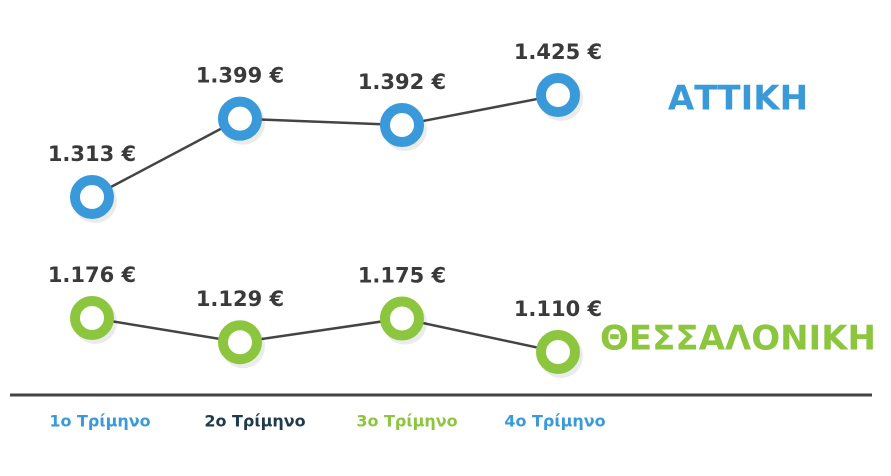  I want to click on value-label: 1.175 €, so click(402, 276).